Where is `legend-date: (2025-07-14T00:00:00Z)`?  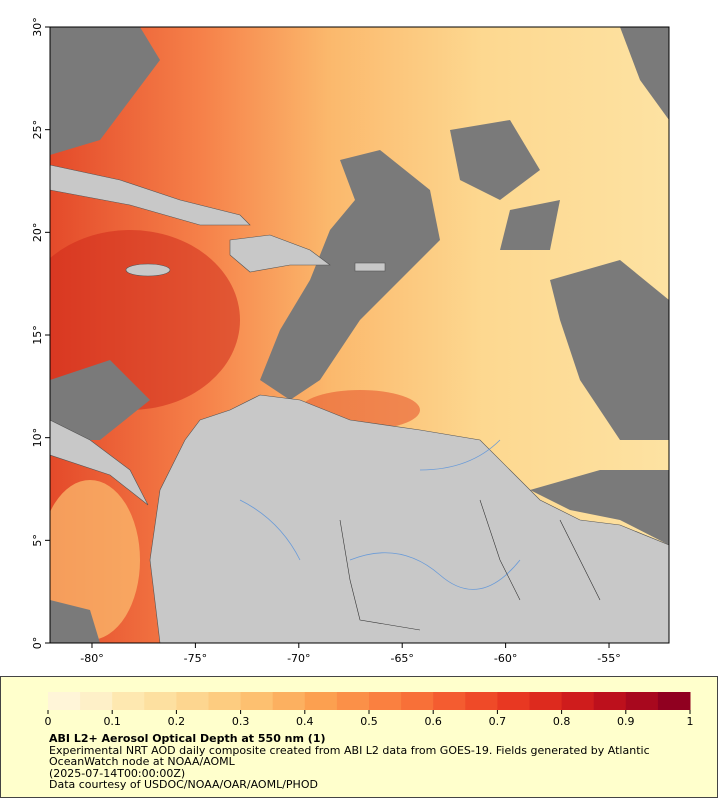
legend-date: (2025-07-14T00:00:00Z) is located at coordinates (117, 773).